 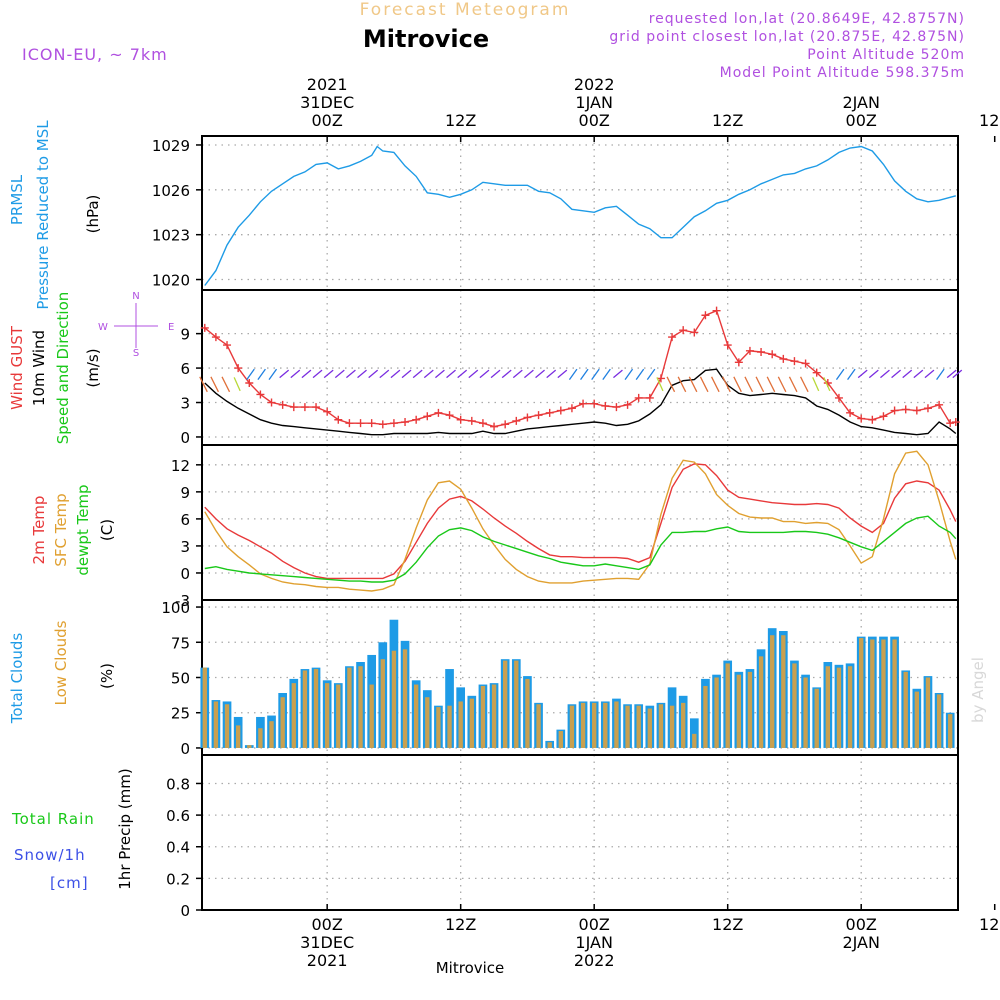 I want to click on credit-watermark: by Angel, so click(x=978, y=690).